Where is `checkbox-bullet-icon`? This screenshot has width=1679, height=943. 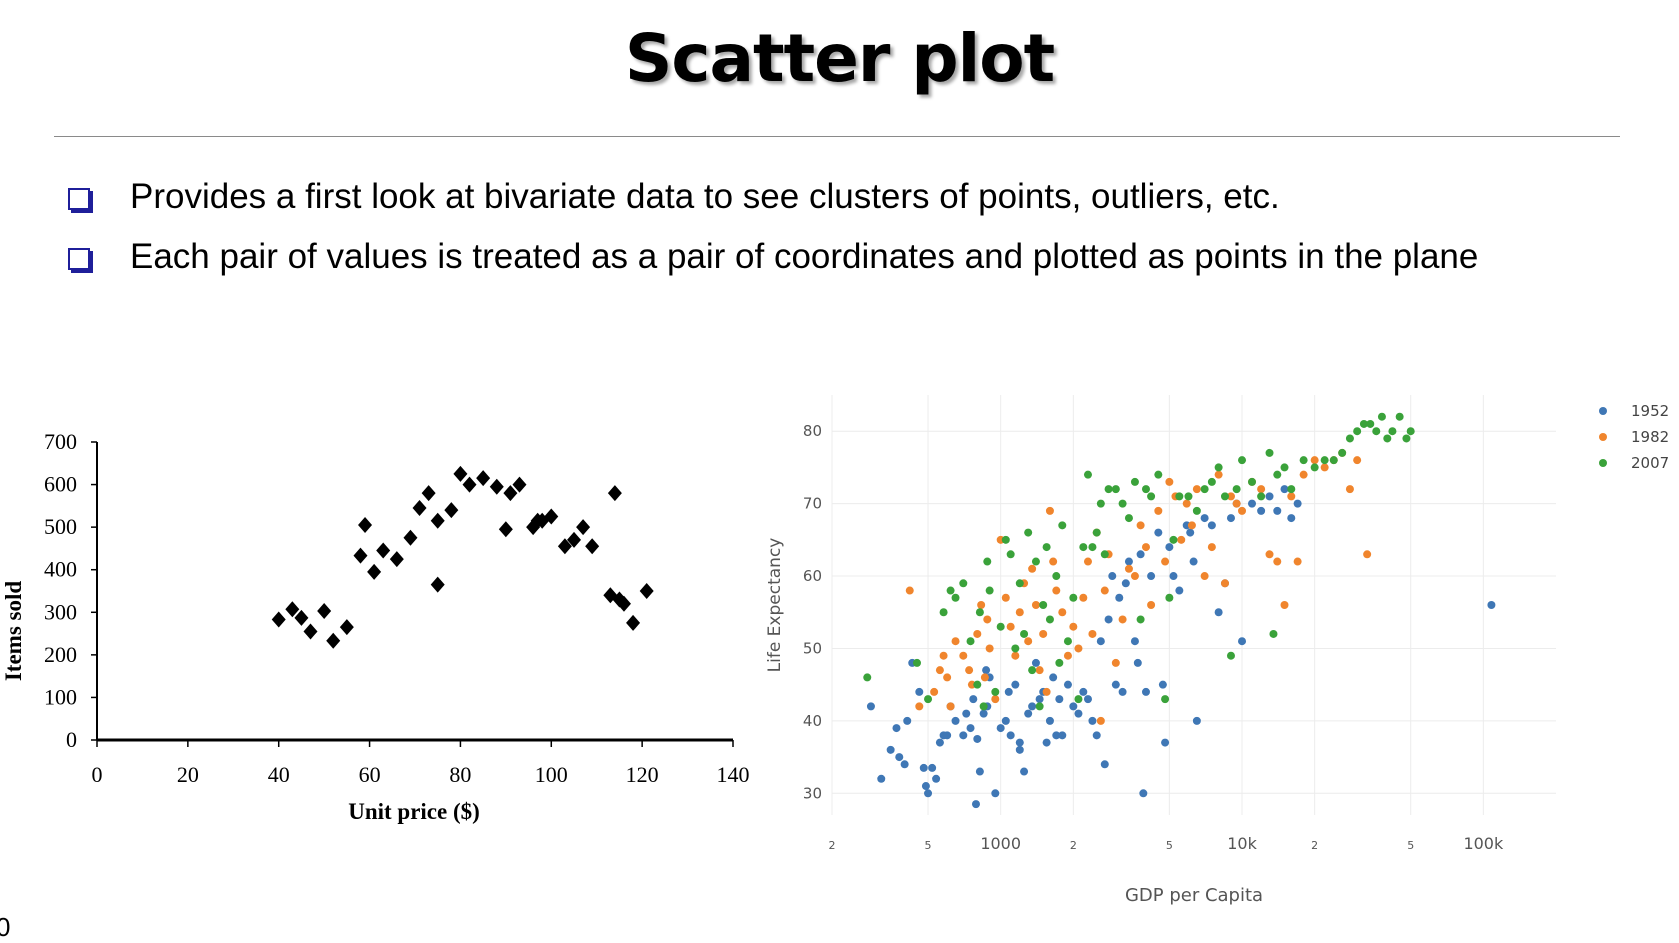
checkbox-bullet-icon is located at coordinates (79, 259).